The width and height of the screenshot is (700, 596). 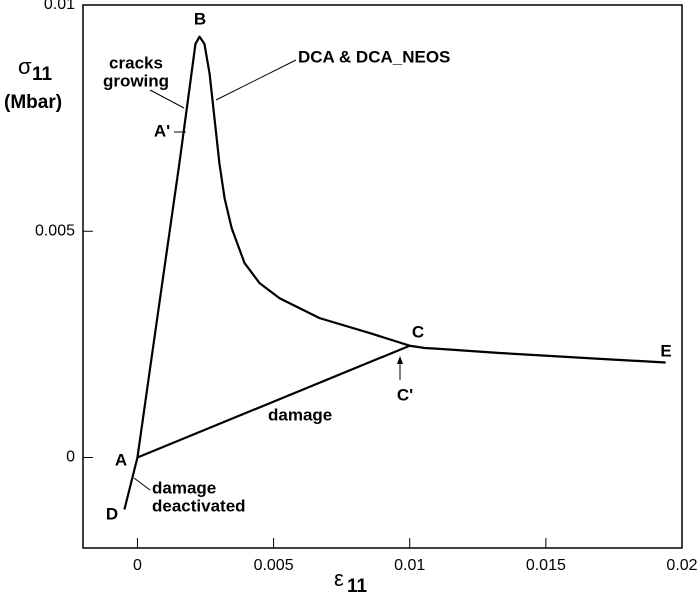 I want to click on x-tick-label: 0.01, so click(x=409, y=565).